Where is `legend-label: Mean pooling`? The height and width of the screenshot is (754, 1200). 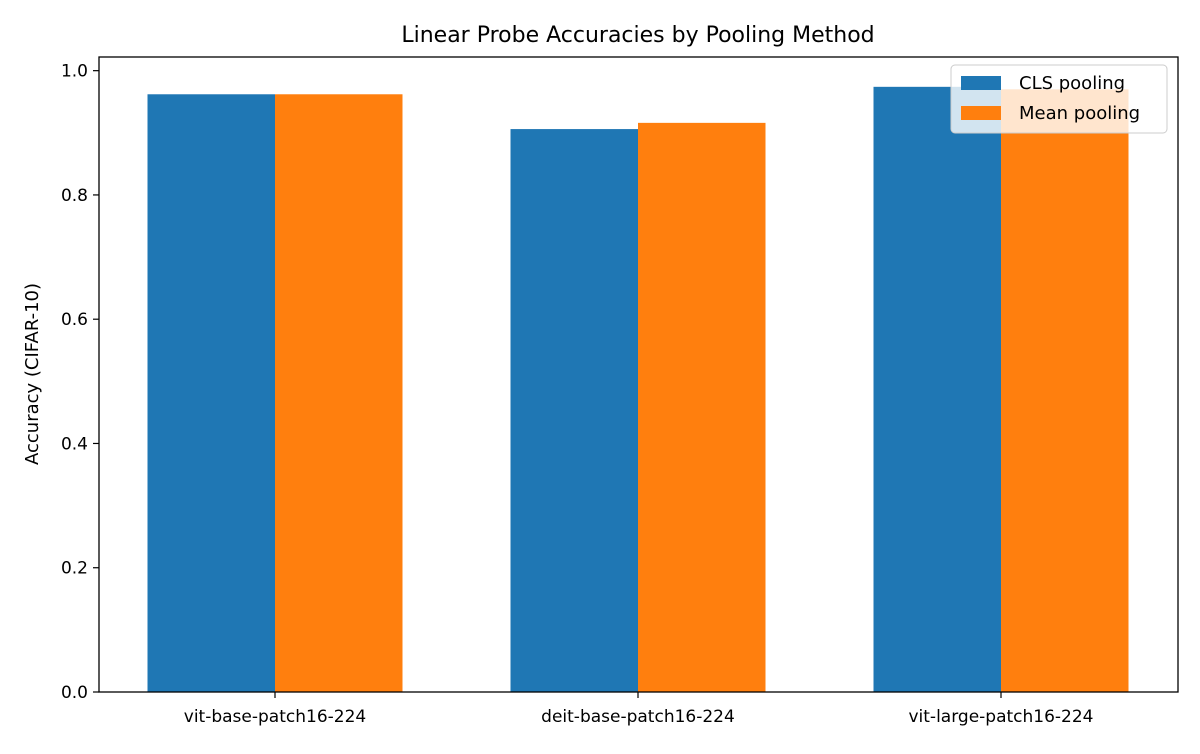
legend-label: Mean pooling is located at coordinates (1079, 113).